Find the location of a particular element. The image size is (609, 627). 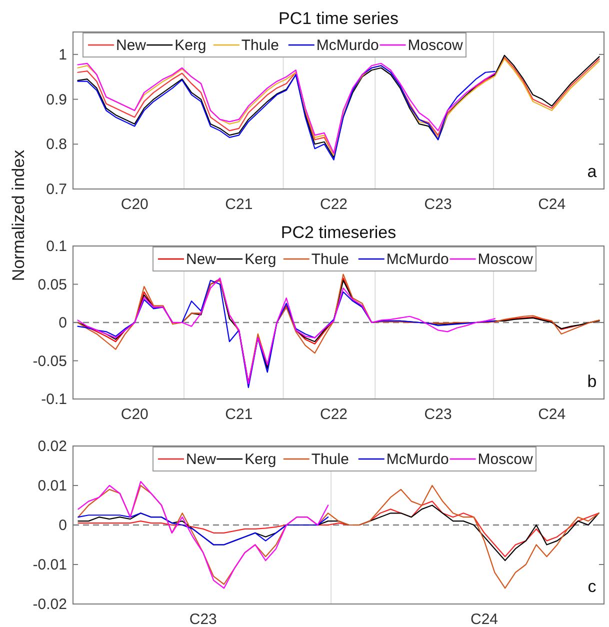

annotation: b is located at coordinates (592, 381).